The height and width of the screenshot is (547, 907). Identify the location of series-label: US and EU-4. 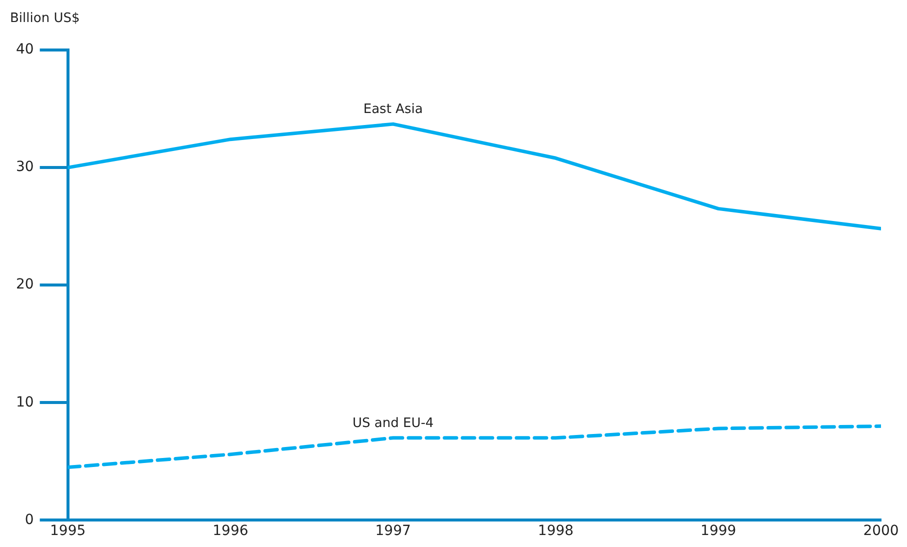
(393, 423).